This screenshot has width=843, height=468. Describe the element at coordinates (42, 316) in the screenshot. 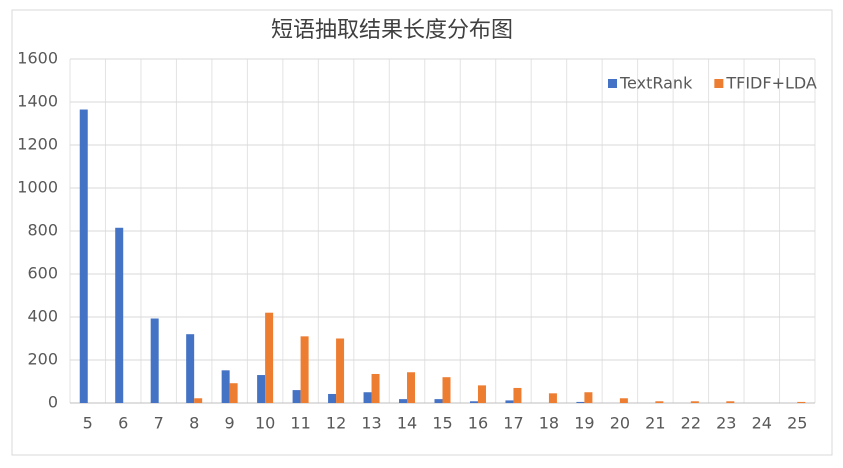

I see `y-tick-label: 400` at that location.